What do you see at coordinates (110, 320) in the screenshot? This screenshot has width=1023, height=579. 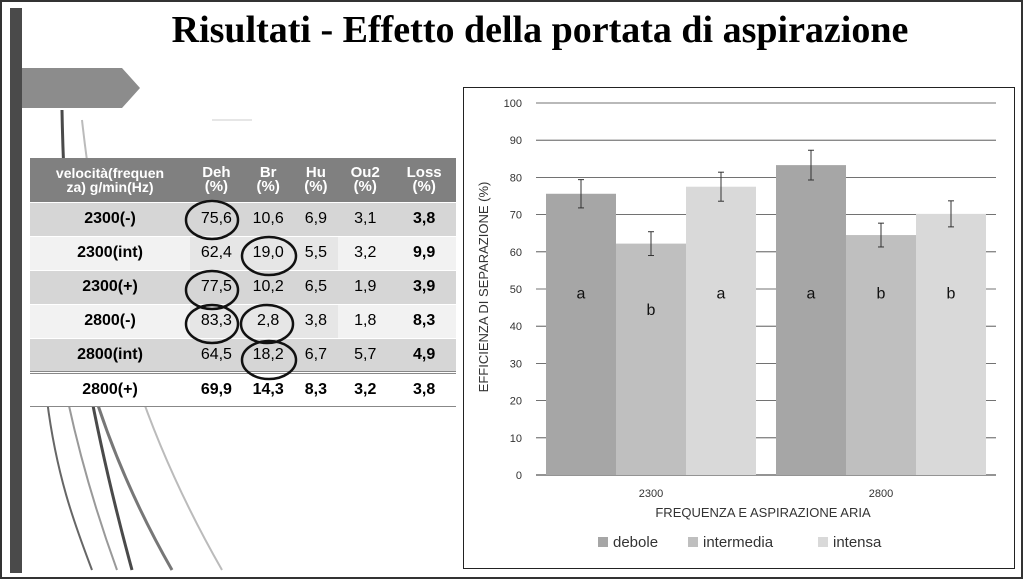 I see `cell: 2800(-)` at bounding box center [110, 320].